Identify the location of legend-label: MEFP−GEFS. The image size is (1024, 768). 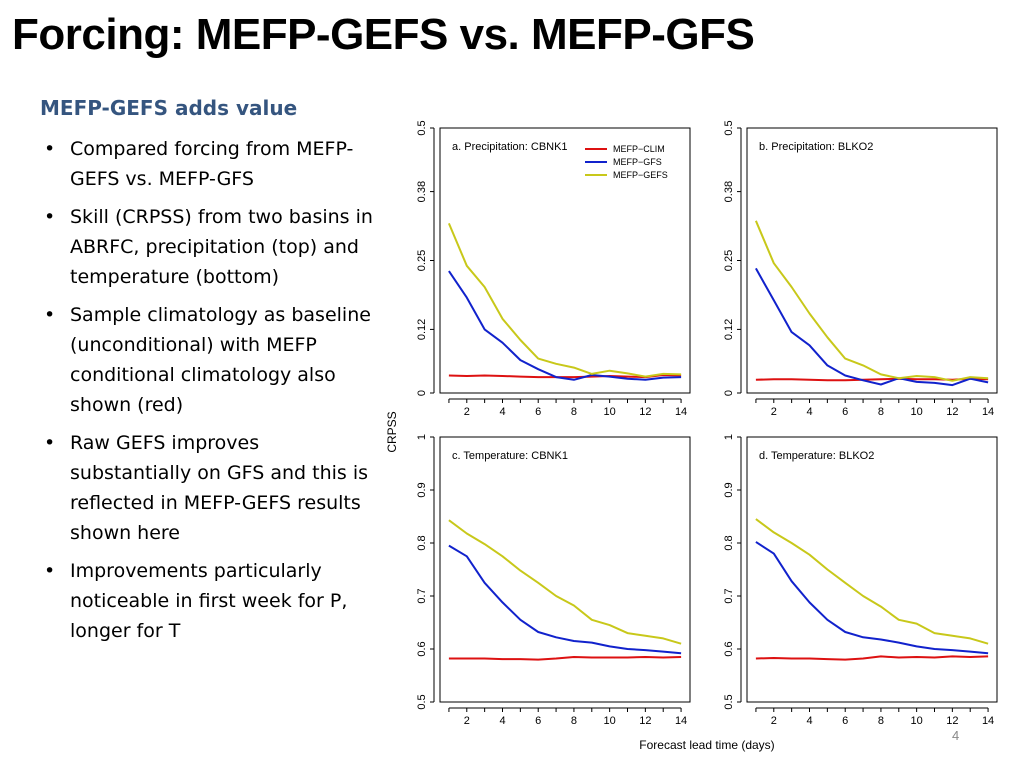
(640, 175).